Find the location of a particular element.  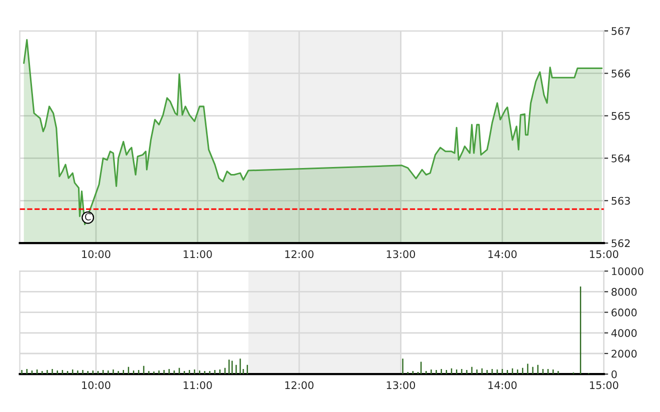

y-tick-label: 8000 is located at coordinates (624, 292).